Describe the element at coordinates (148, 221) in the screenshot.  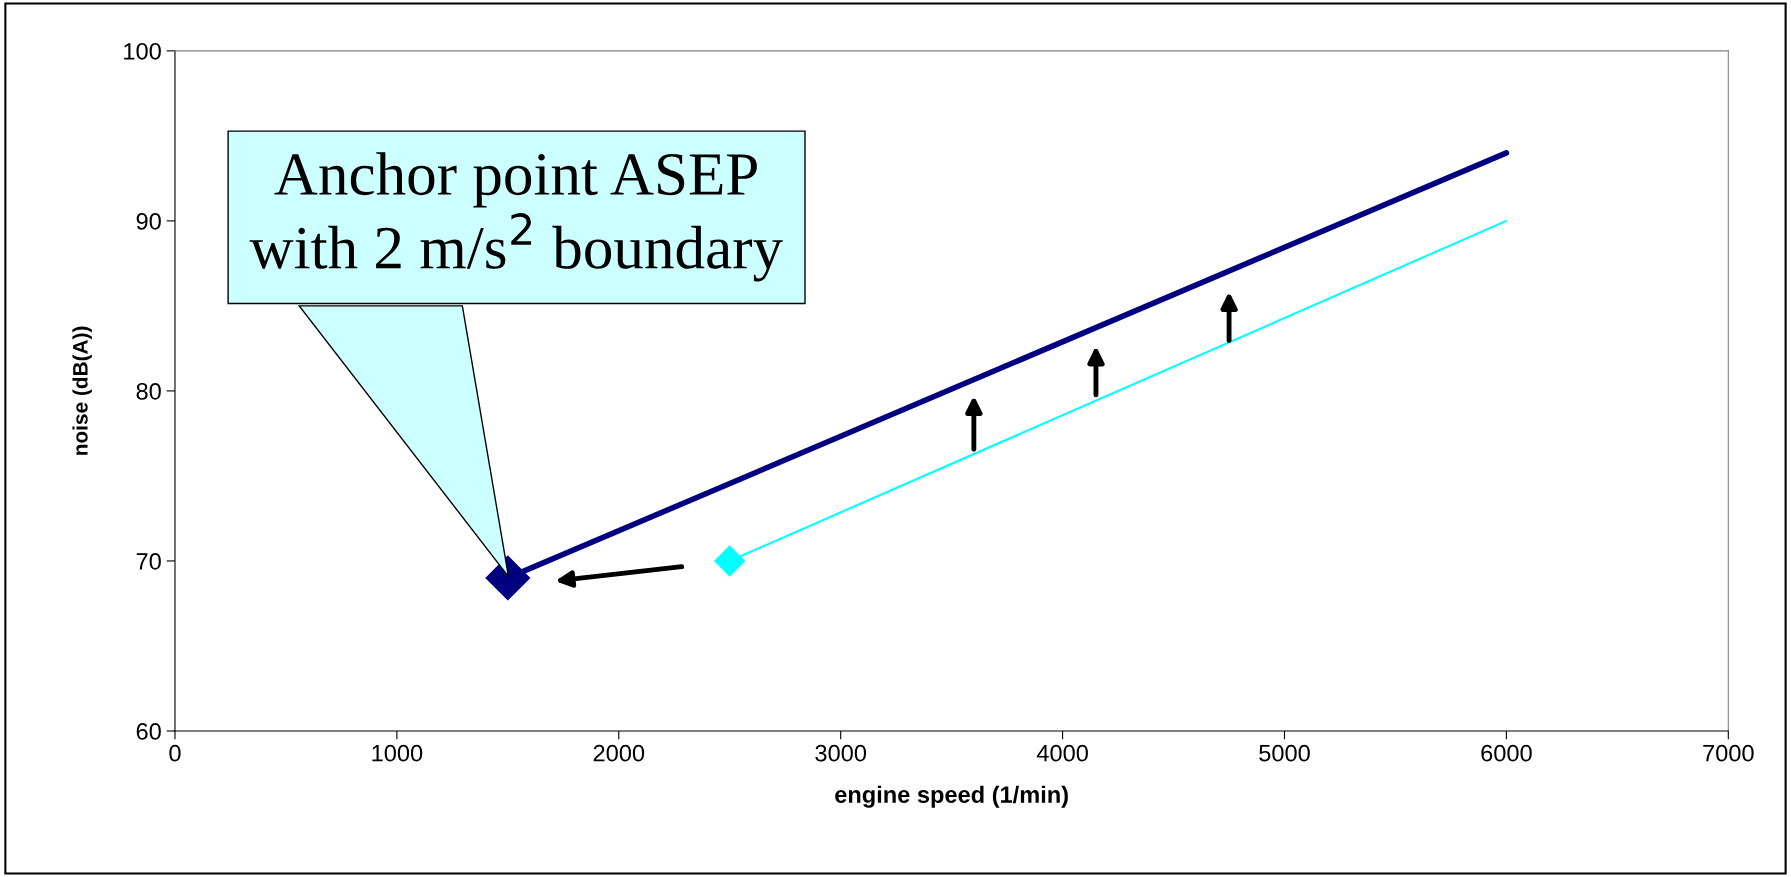
I see `y-tick-label: 90` at that location.